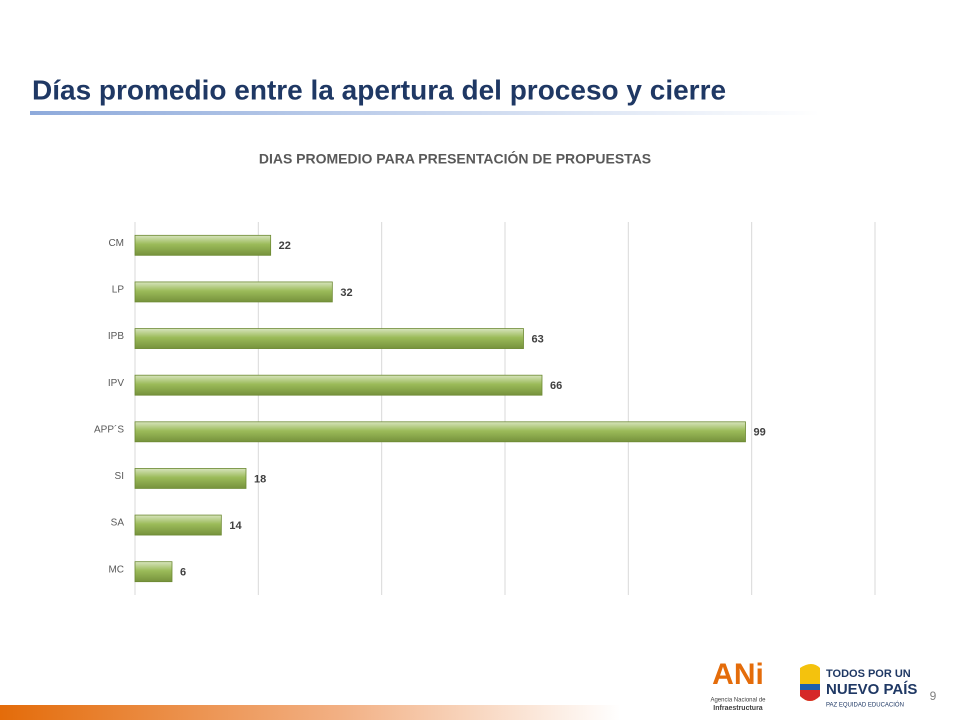 The height and width of the screenshot is (720, 960). Describe the element at coordinates (310, 712) in the screenshot. I see `footer-band` at that location.